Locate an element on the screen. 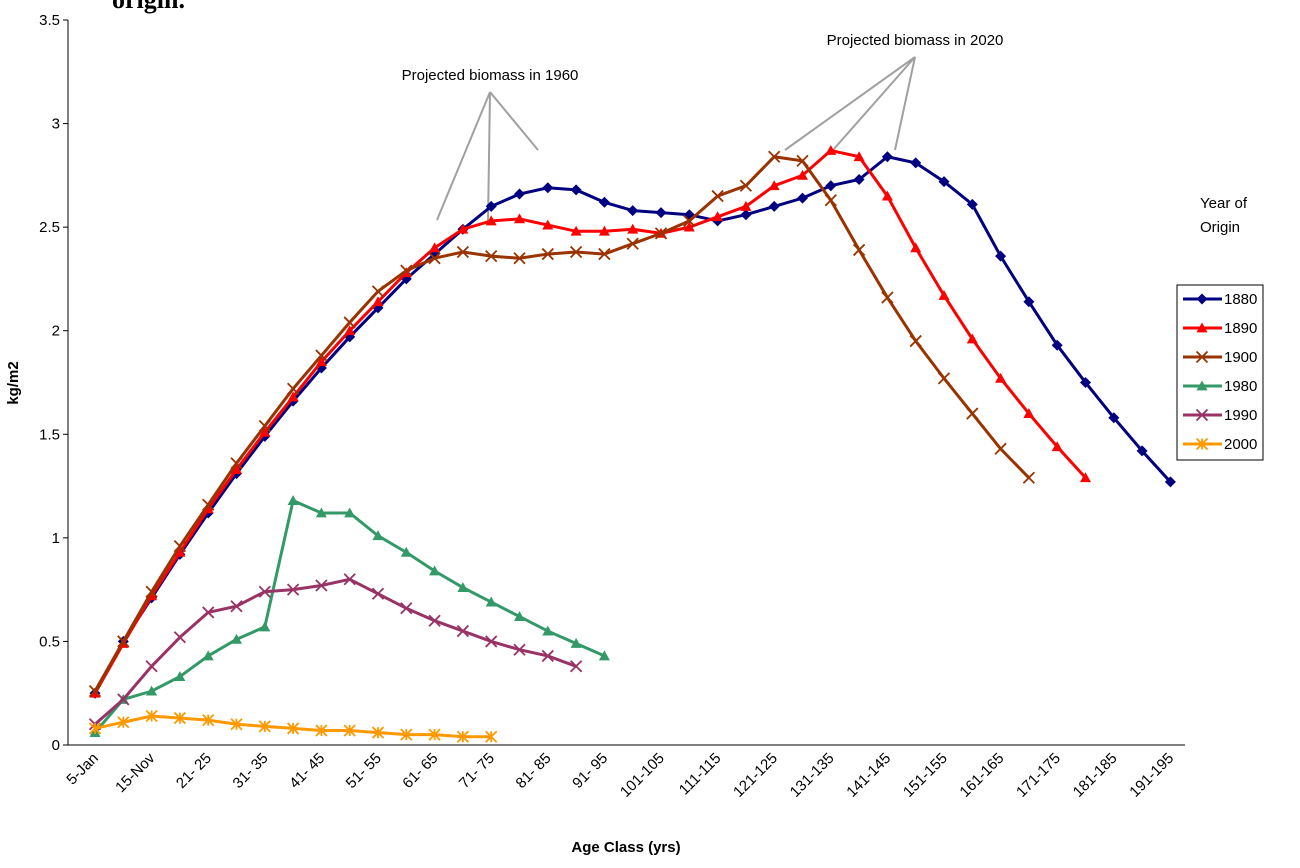  x-tick-label: 101-105 is located at coordinates (642, 775).